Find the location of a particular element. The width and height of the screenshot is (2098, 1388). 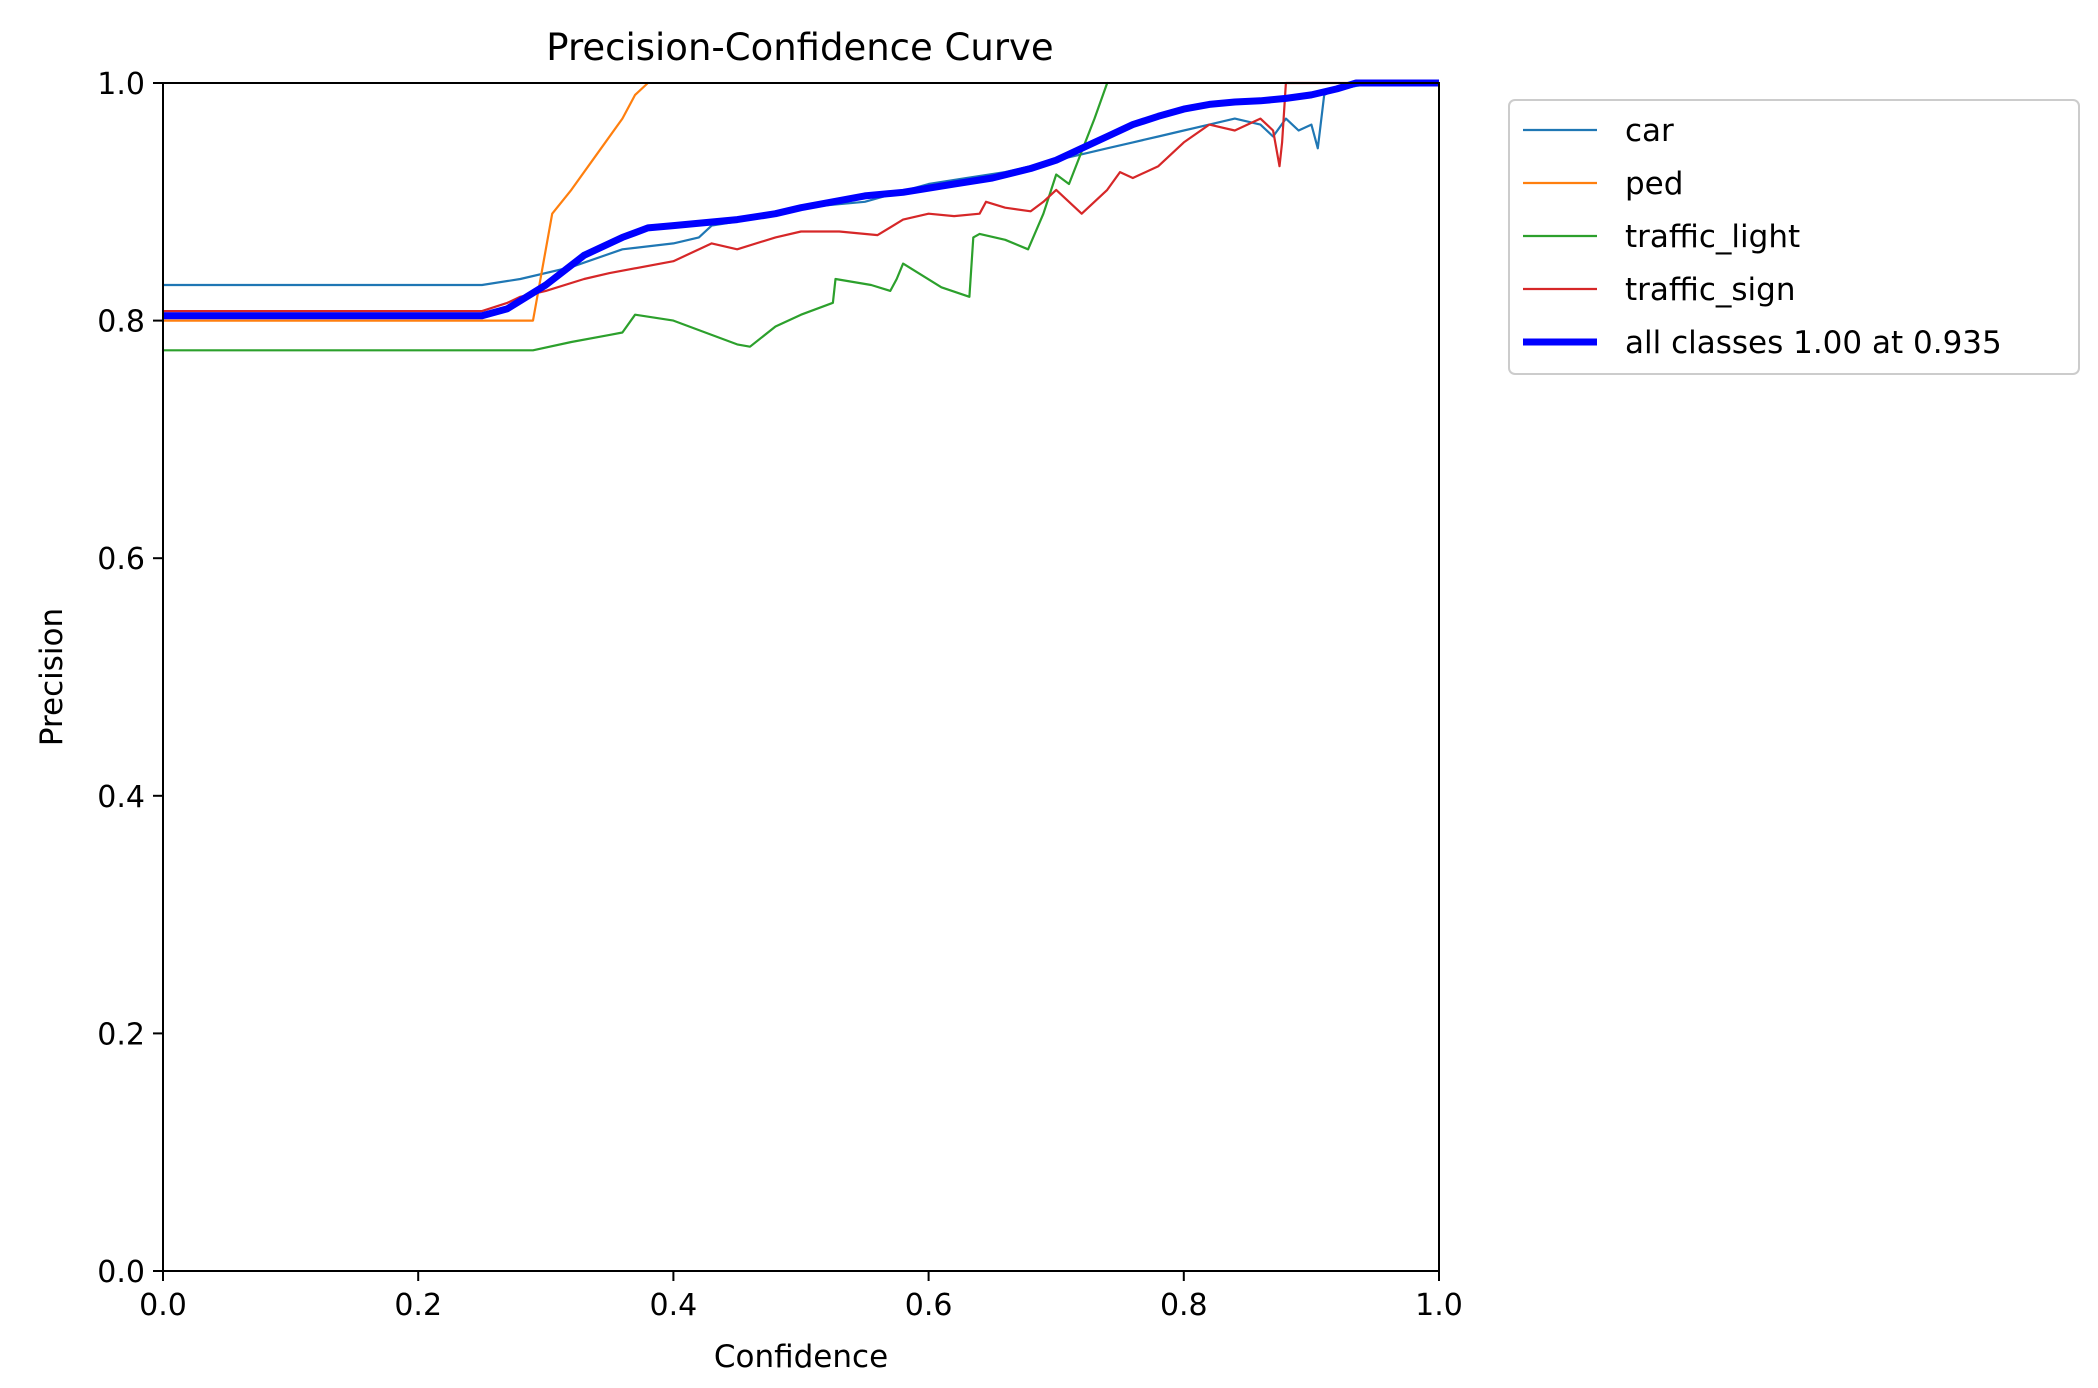

x-tick-label: 0.8 is located at coordinates (1184, 1305).